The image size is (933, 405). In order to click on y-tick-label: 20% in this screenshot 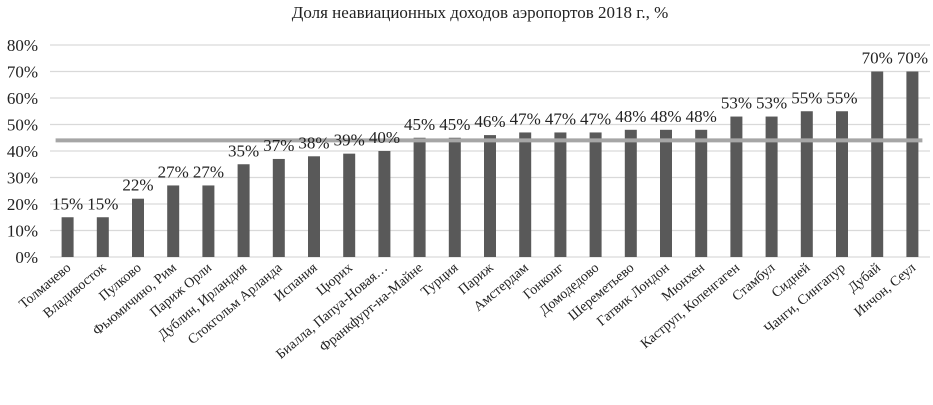, I will do `click(22, 204)`.